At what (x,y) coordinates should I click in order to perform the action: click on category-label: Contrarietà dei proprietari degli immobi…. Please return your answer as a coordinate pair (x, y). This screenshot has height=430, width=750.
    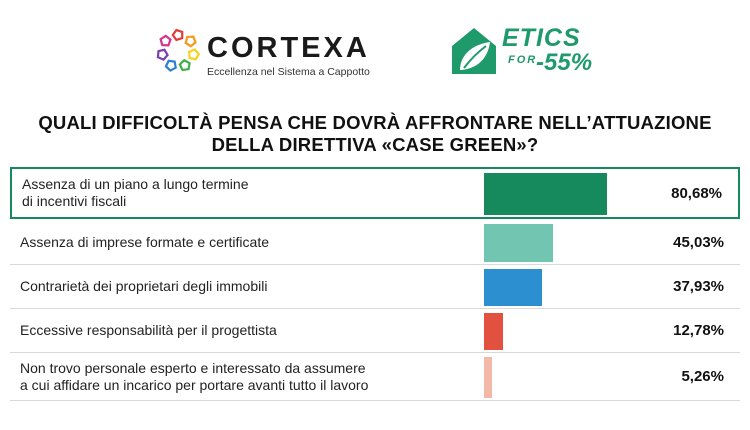
    Looking at the image, I should click on (143, 286).